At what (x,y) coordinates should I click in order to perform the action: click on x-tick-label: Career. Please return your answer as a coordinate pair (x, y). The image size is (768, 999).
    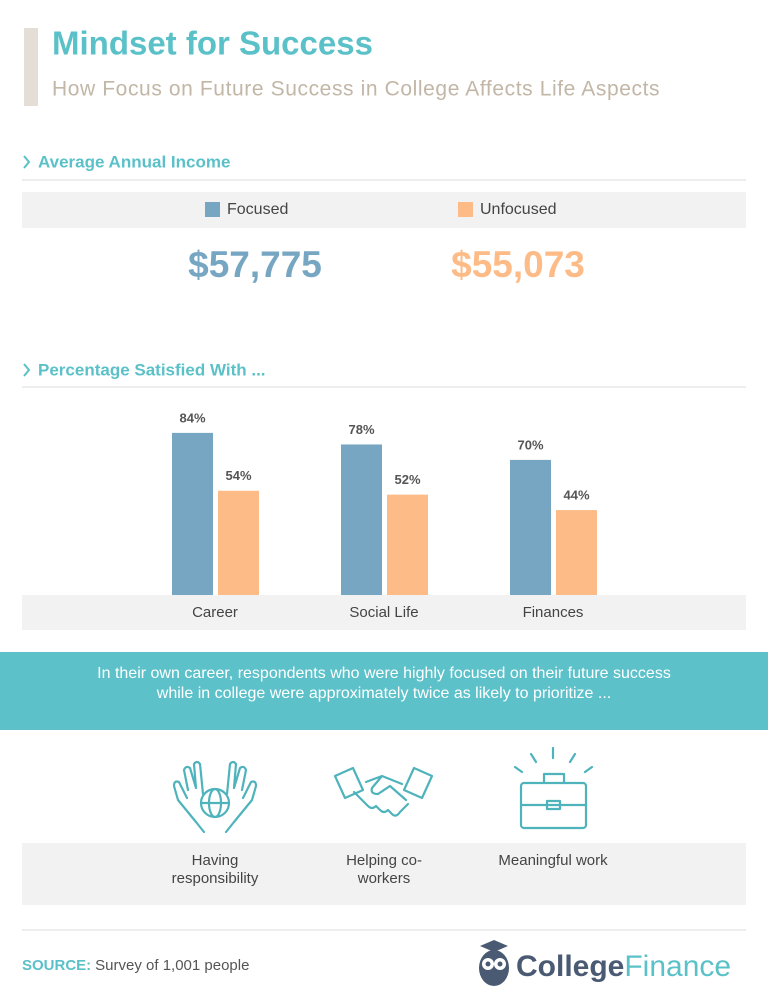
    Looking at the image, I should click on (215, 612).